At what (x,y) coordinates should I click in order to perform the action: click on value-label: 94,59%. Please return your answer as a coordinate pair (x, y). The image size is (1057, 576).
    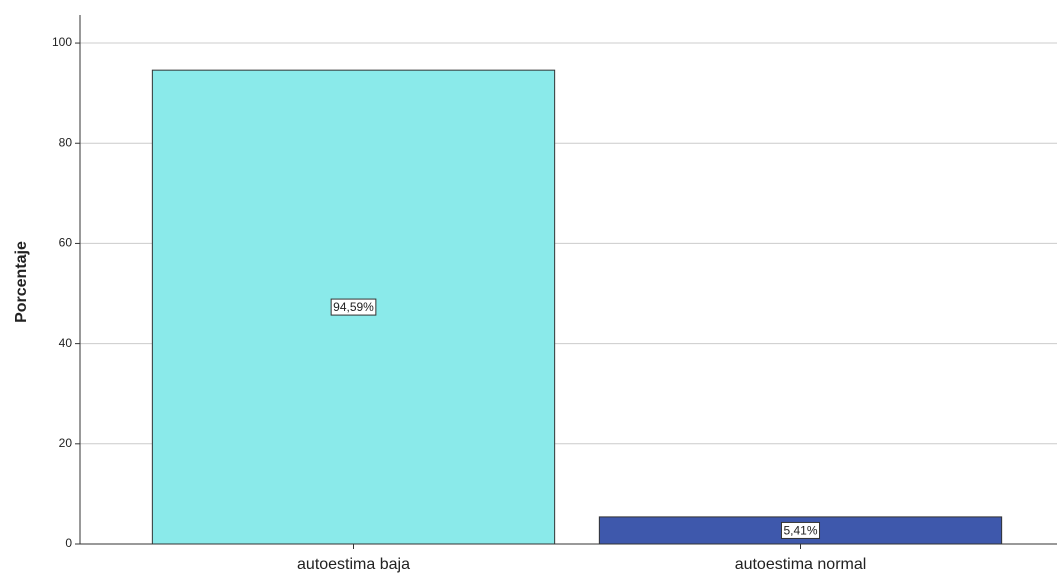
    Looking at the image, I should click on (353, 307).